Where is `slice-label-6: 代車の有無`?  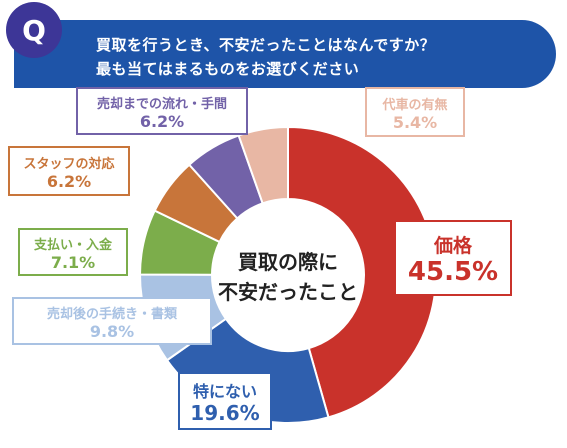 slice-label-6: 代車の有無 is located at coordinates (415, 105).